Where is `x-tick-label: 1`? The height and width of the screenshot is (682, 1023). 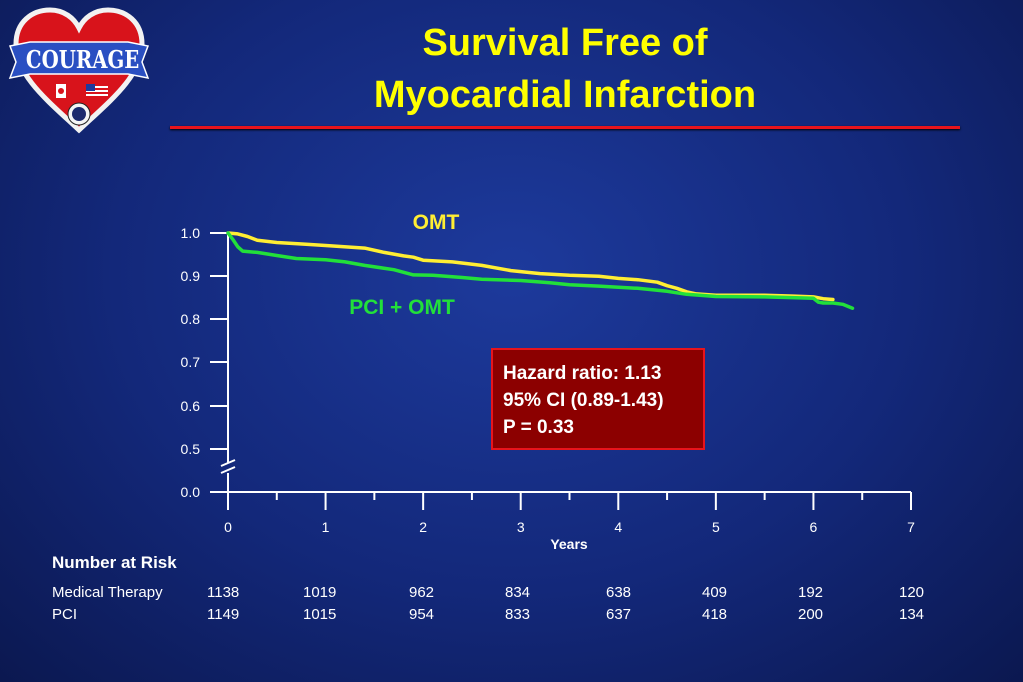
x-tick-label: 1 is located at coordinates (326, 527).